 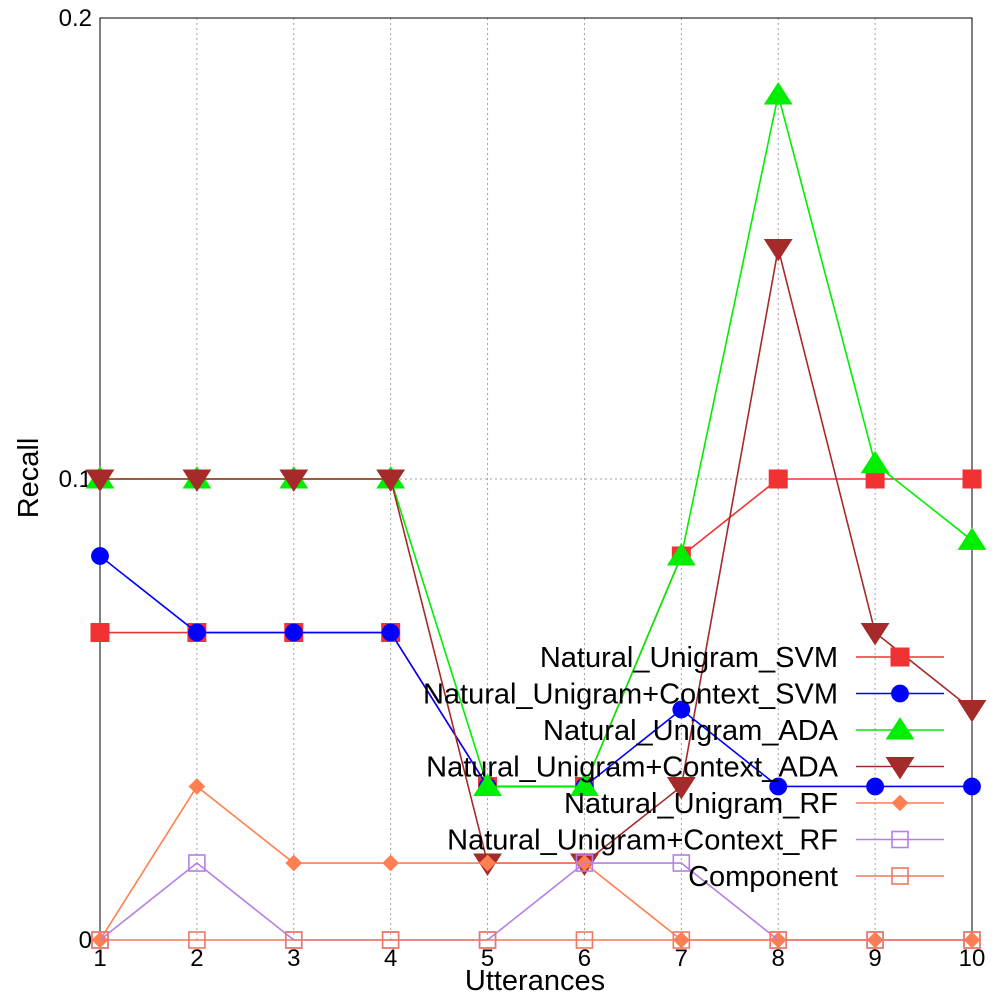 What do you see at coordinates (29, 478) in the screenshot?
I see `y-axis-label: Recall` at bounding box center [29, 478].